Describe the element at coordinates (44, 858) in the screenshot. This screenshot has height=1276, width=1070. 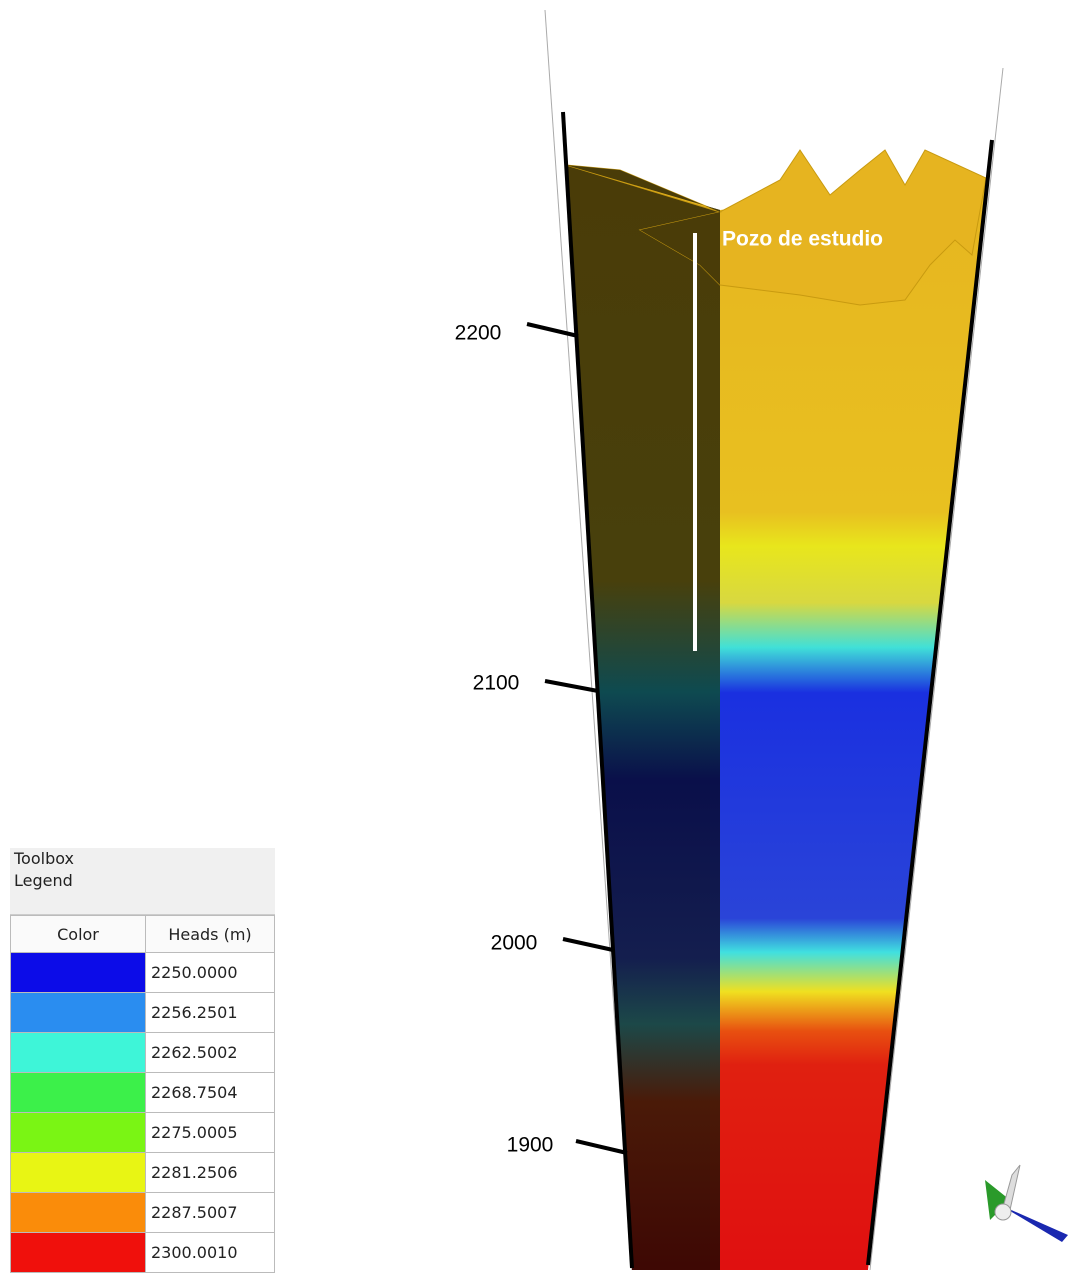
I see `toolbox-label: Toolbox` at that location.